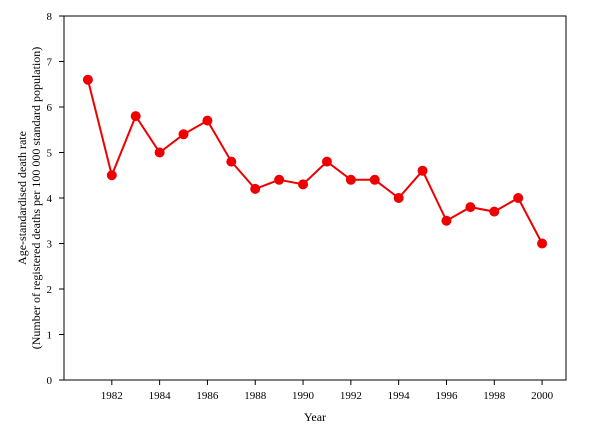 This screenshot has height=442, width=589. I want to click on y-tick-label: 3, so click(50, 245).